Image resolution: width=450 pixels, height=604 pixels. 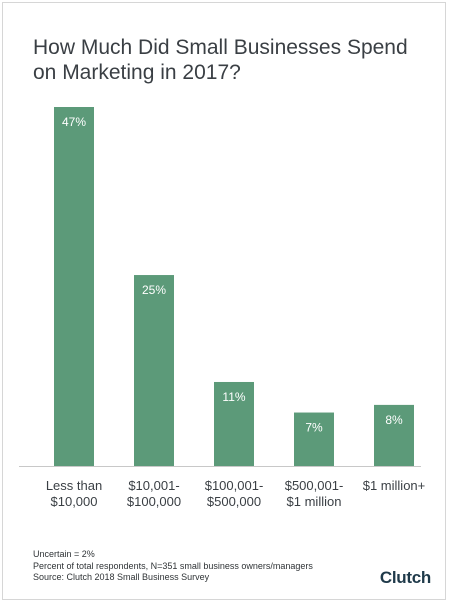 I want to click on clutch-logo: Clutch, so click(x=405, y=578).